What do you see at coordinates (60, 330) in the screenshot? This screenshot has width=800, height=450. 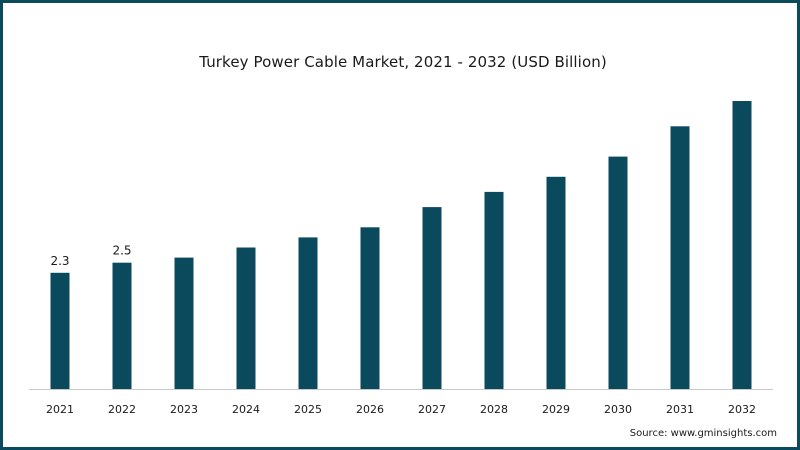 I see `bar-2021` at bounding box center [60, 330].